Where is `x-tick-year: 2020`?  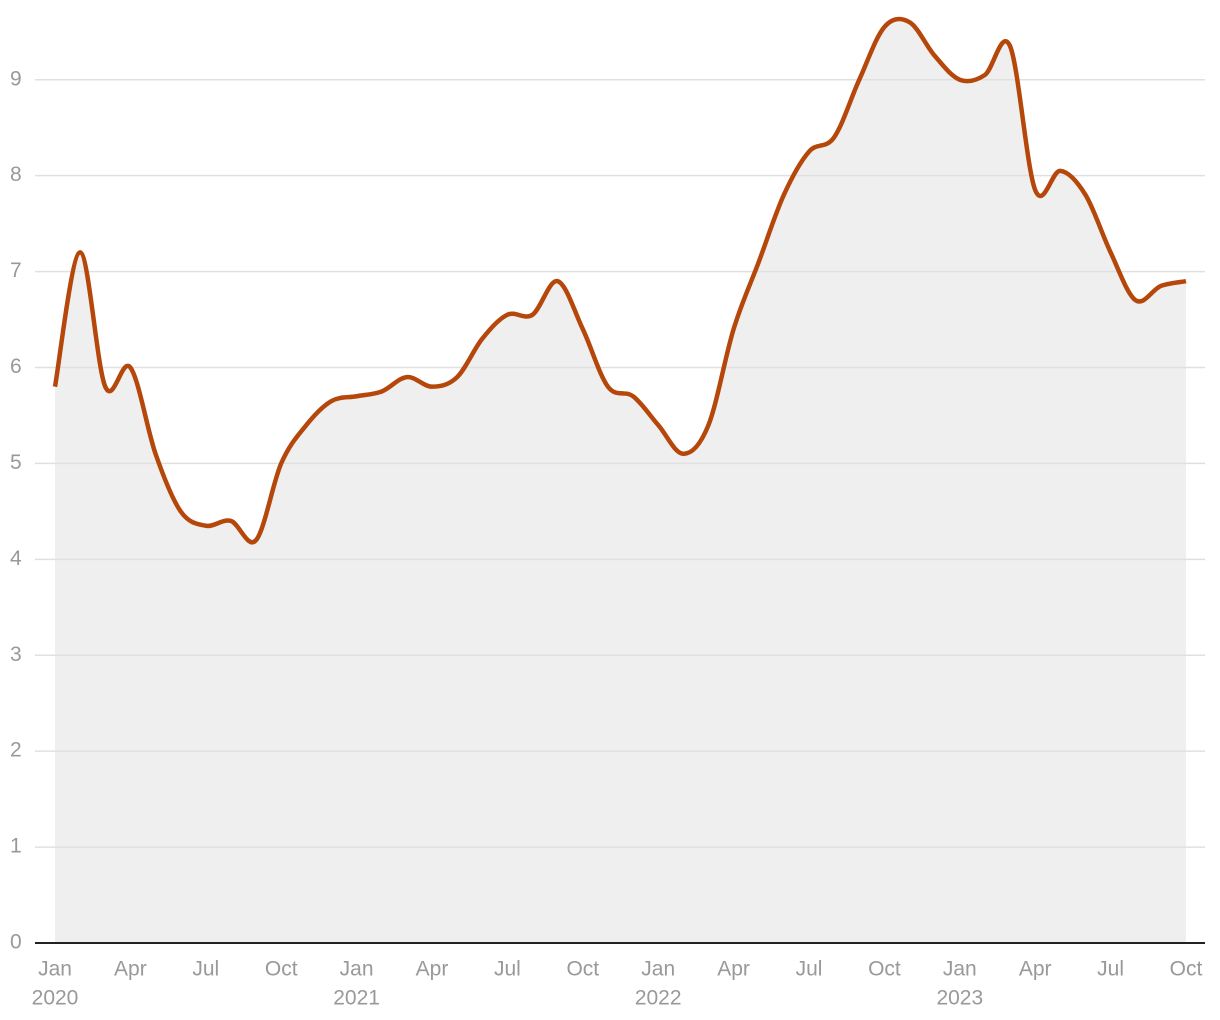 x-tick-year: 2020 is located at coordinates (55, 998).